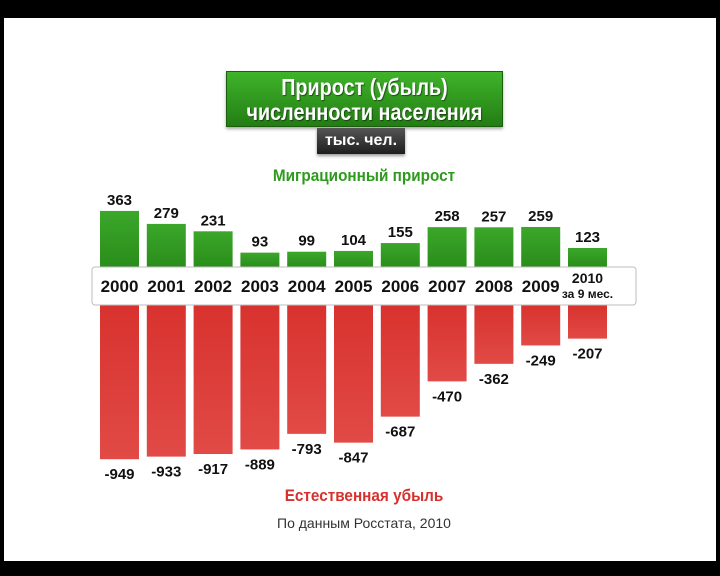 This screenshot has width=720, height=576. Describe the element at coordinates (260, 242) in the screenshot. I see `data-label-migration-2003: 93` at that location.